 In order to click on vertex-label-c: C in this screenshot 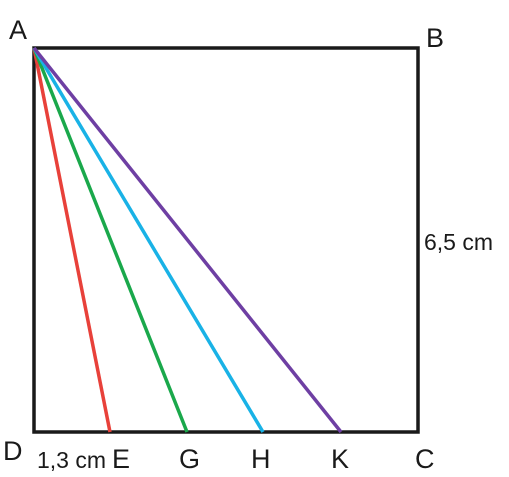, I will do `click(425, 459)`.